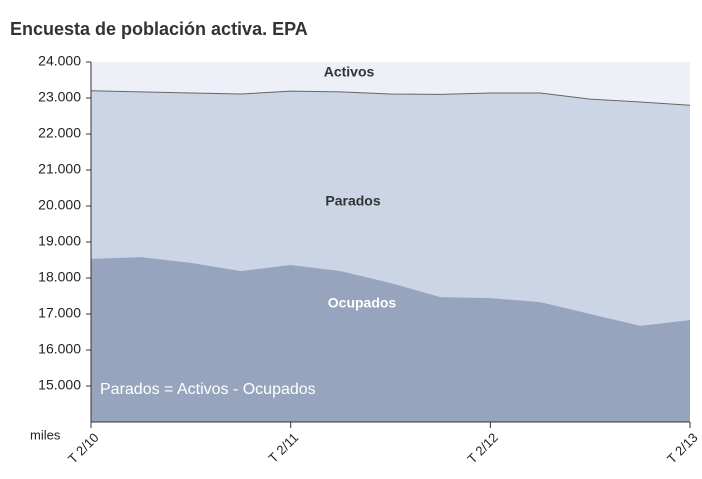  What do you see at coordinates (59, 97) in the screenshot?
I see `y-tick-label: 23.000` at bounding box center [59, 97].